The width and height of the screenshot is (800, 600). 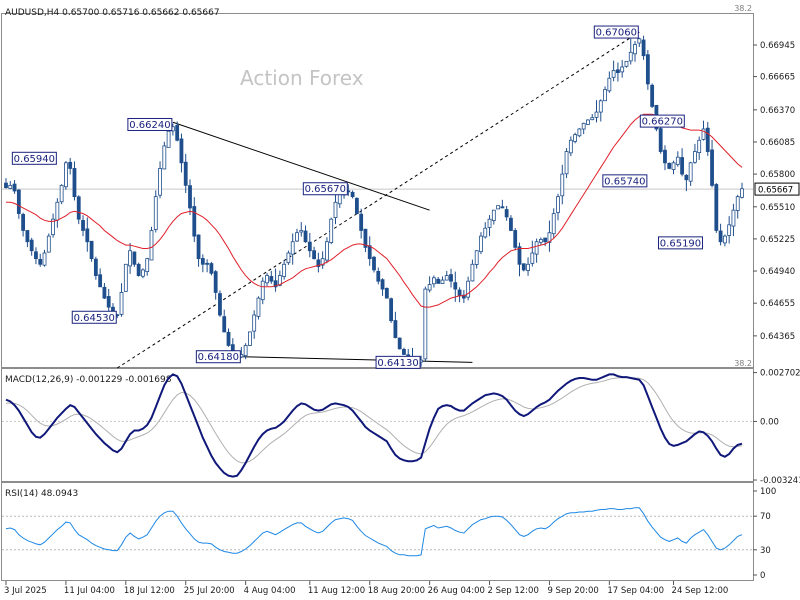 What do you see at coordinates (325, 189) in the screenshot?
I see `swing-label: 0.65670` at bounding box center [325, 189].